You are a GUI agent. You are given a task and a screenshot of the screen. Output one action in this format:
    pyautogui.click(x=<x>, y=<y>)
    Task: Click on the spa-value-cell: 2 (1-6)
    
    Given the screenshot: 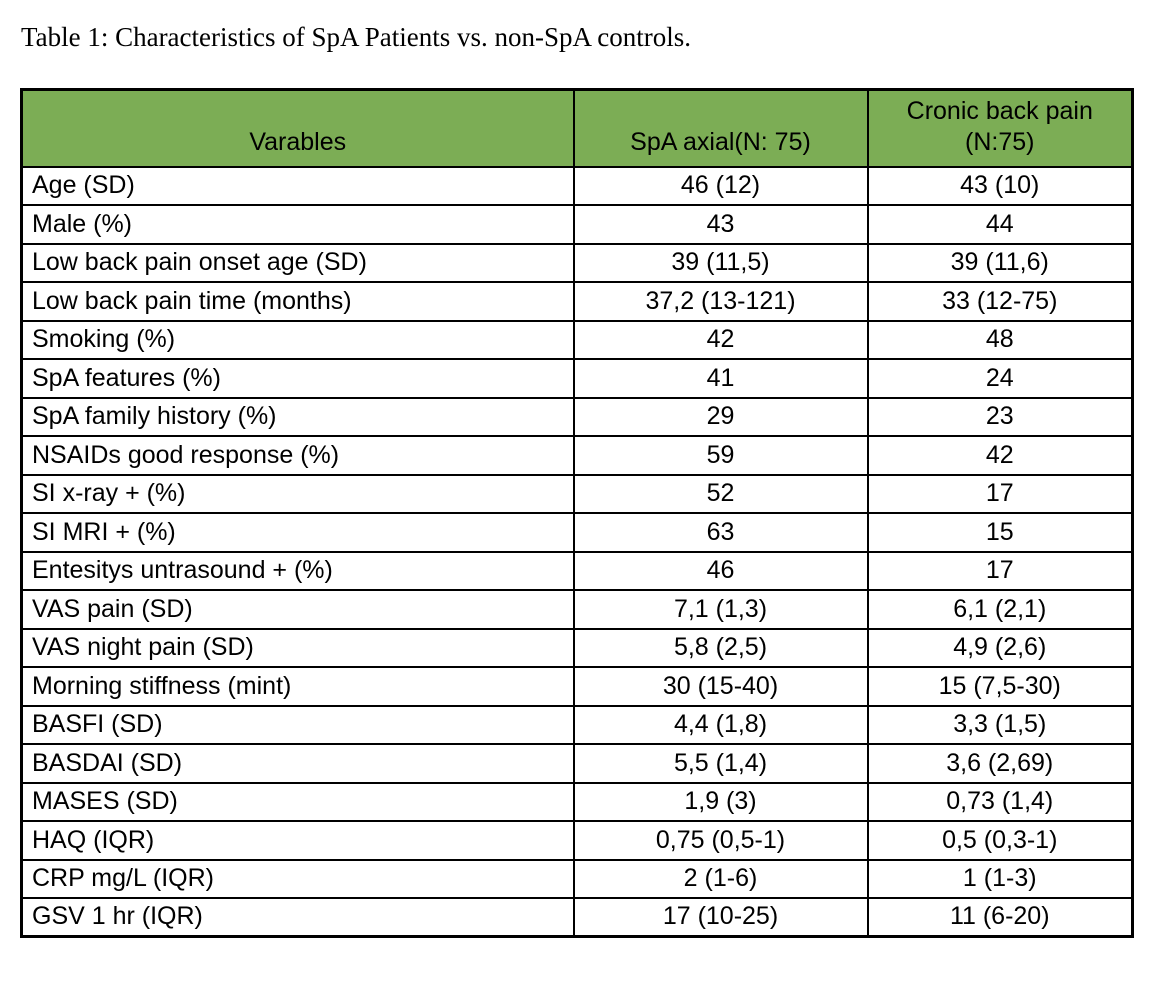 What is the action you would take?
    pyautogui.click(x=720, y=878)
    